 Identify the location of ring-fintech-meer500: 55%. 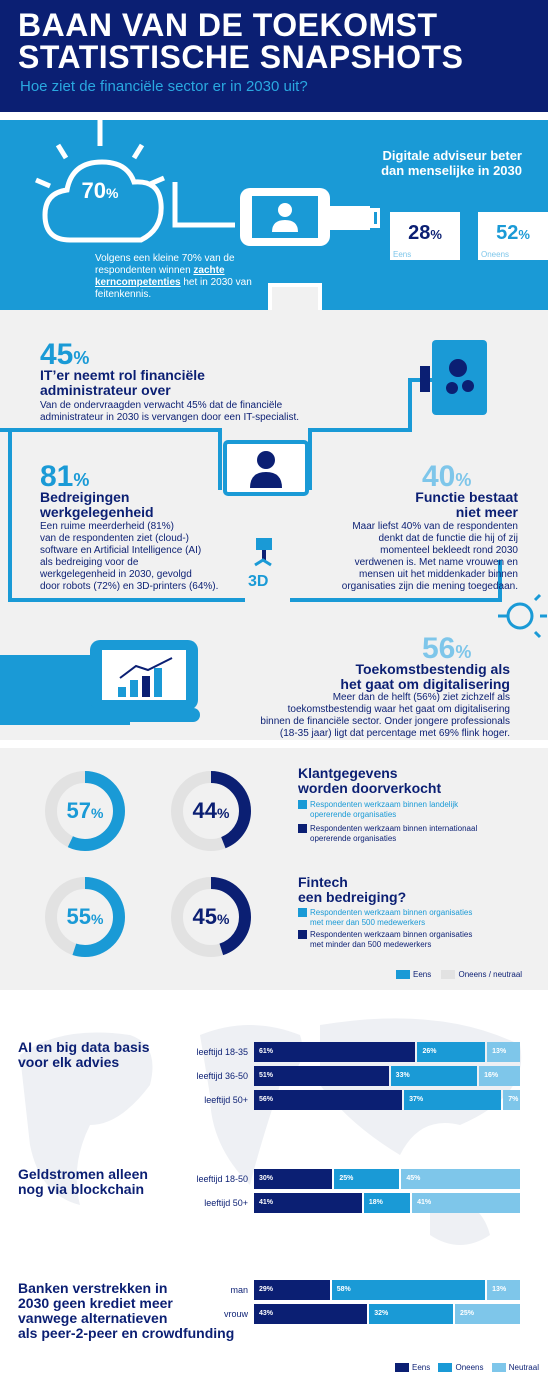
(85, 917).